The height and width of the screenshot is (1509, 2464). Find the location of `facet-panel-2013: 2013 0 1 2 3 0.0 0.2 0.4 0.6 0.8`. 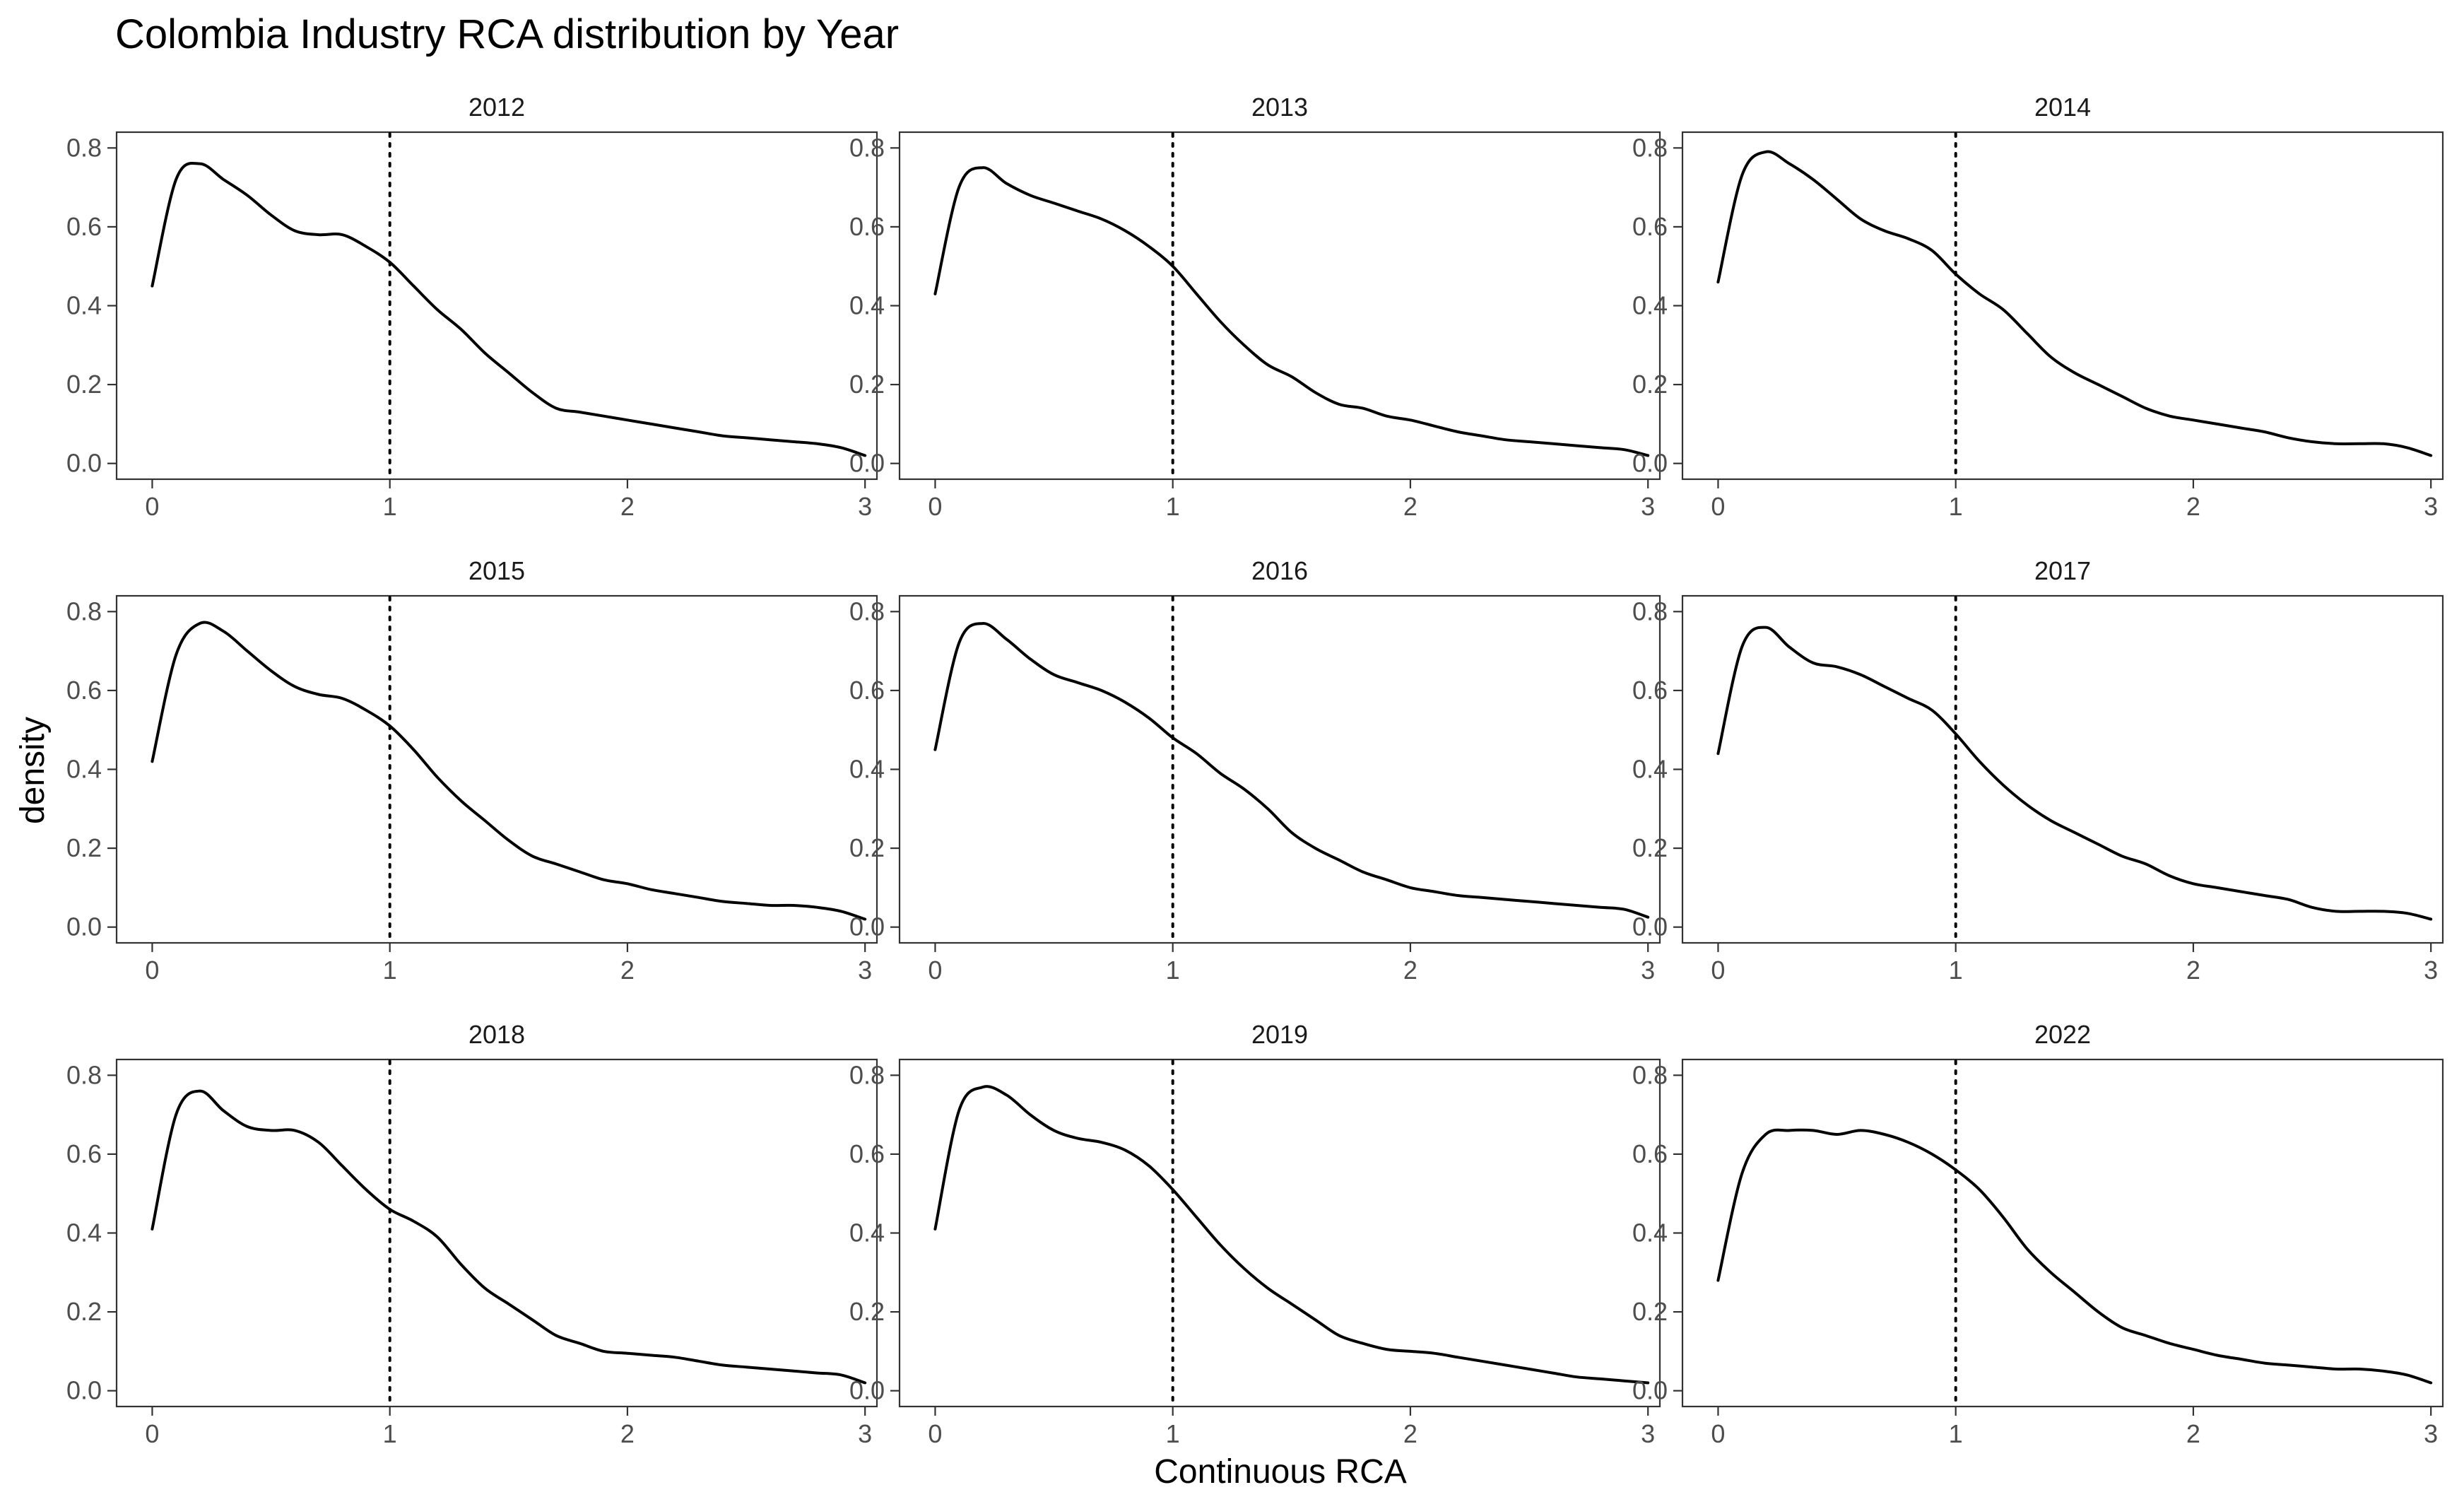

facet-panel-2013: 2013 0 1 2 3 0.0 0.2 0.4 0.6 0.8 is located at coordinates (1255, 307).